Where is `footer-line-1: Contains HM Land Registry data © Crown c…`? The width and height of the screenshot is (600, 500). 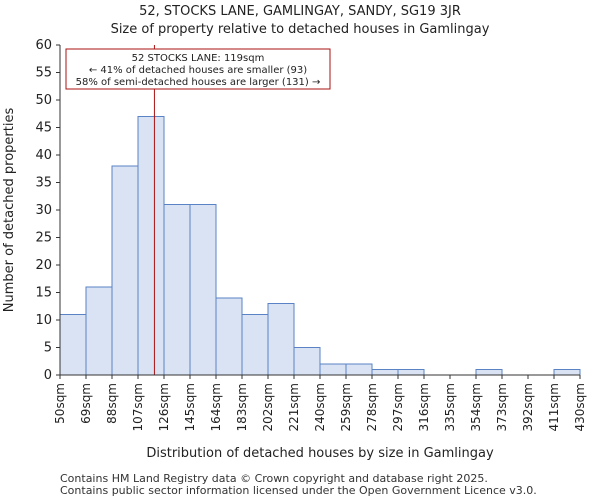
footer-line-1: Contains HM Land Registry data © Crown c… is located at coordinates (274, 478).